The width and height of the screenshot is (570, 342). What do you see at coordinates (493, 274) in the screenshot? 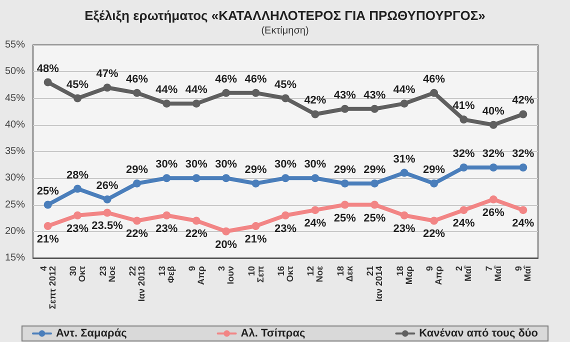
I see `x-tick-label: 7 Μαΐ` at bounding box center [493, 274].